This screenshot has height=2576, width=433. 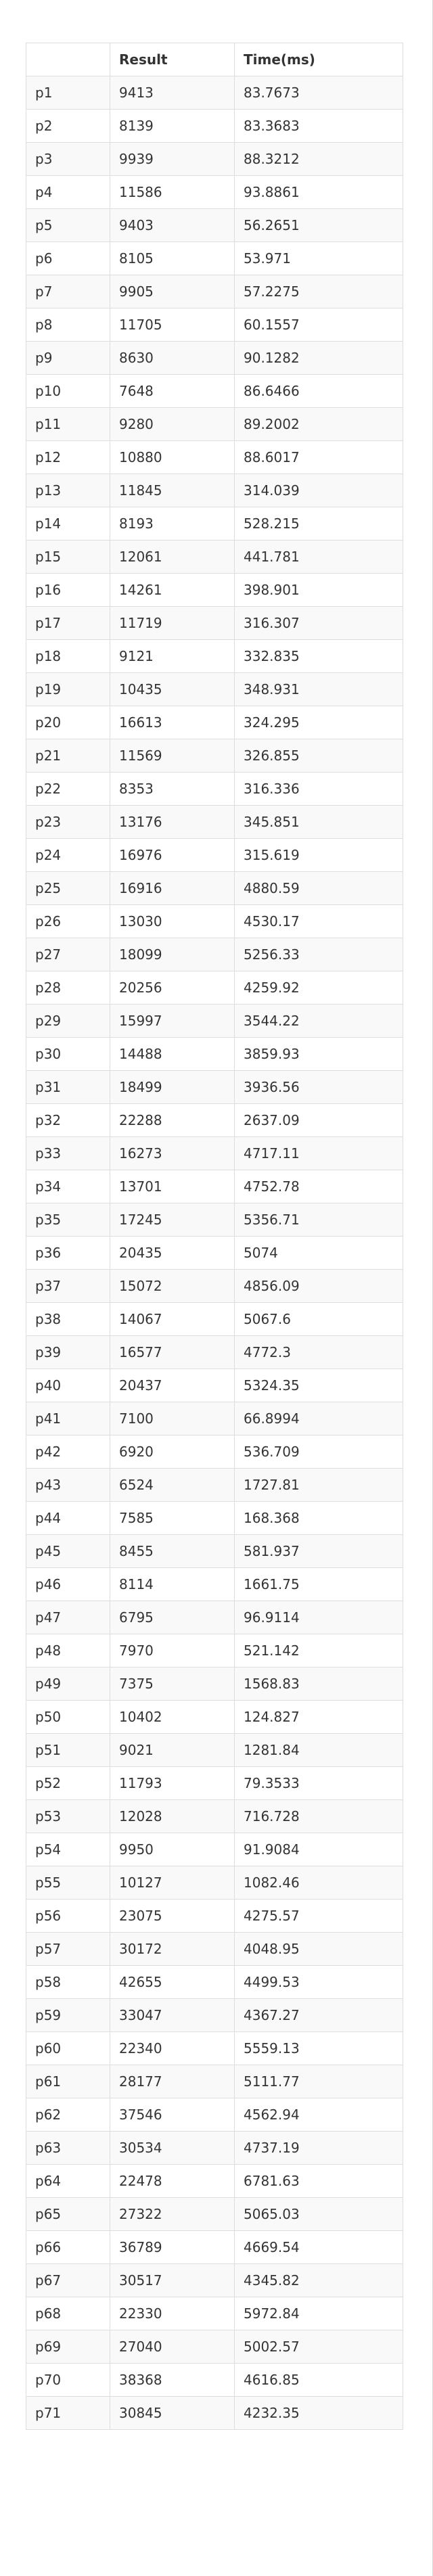 What do you see at coordinates (214, 1186) in the screenshot?
I see `table-row: p34 13701 4752.78` at bounding box center [214, 1186].